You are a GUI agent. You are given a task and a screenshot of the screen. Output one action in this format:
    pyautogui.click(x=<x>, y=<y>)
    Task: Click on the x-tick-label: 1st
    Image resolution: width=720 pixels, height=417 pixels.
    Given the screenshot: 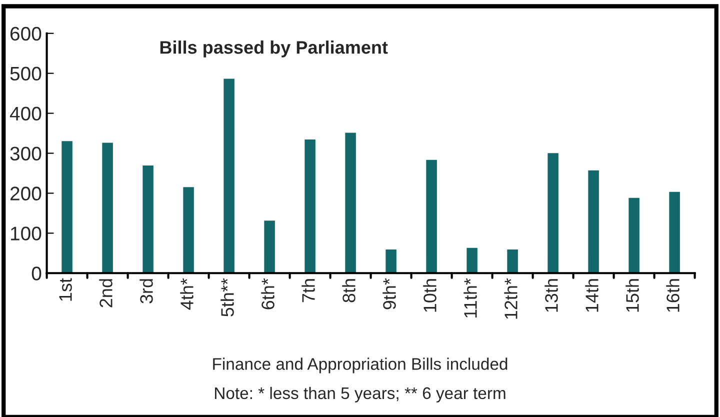 What is the action you would take?
    pyautogui.click(x=65, y=289)
    